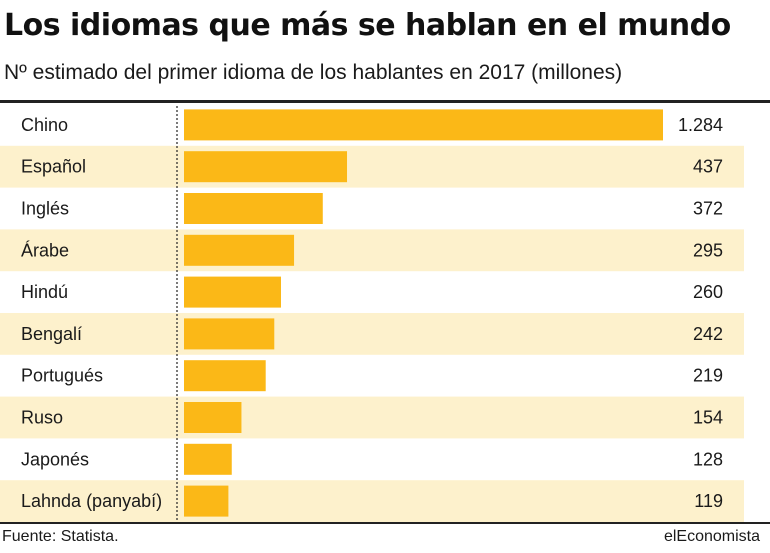 Image resolution: width=770 pixels, height=553 pixels. Describe the element at coordinates (385, 101) in the screenshot. I see `top-rule` at that location.